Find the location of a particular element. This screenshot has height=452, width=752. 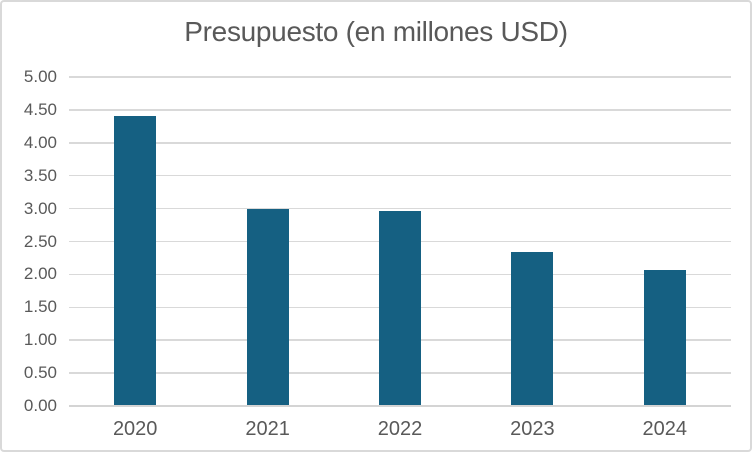

x-axis-label-2024: 2024 is located at coordinates (665, 429).